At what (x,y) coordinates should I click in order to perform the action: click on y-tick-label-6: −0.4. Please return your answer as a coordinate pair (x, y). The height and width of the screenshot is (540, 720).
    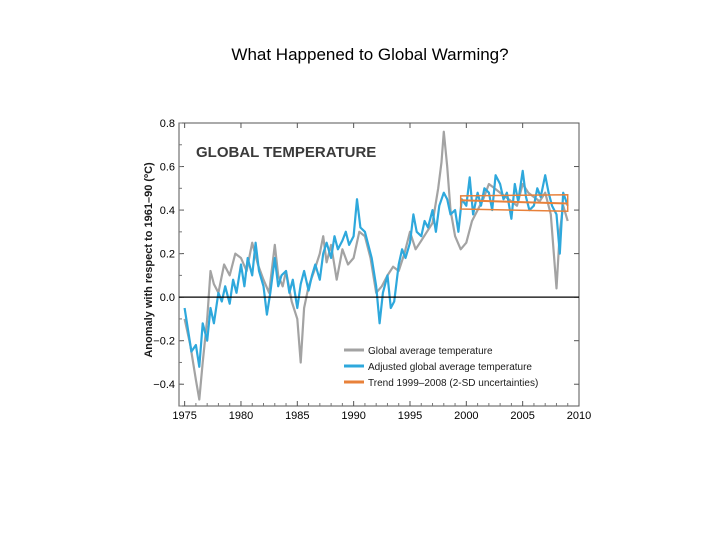
    Looking at the image, I should click on (164, 385).